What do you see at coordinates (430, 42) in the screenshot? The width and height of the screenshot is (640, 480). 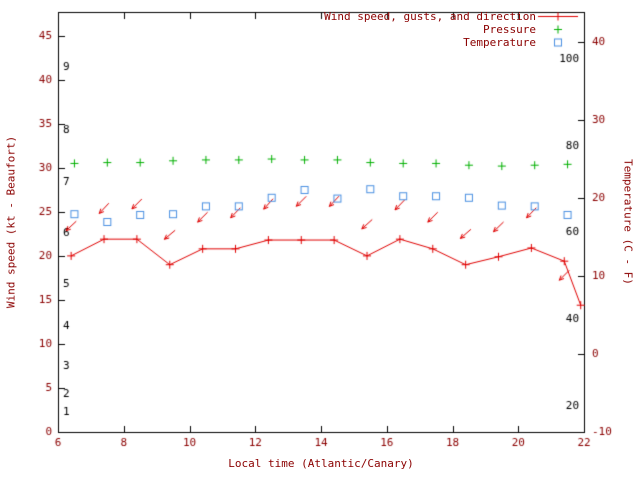 I see `legend-item-temperature: Temperature` at bounding box center [430, 42].